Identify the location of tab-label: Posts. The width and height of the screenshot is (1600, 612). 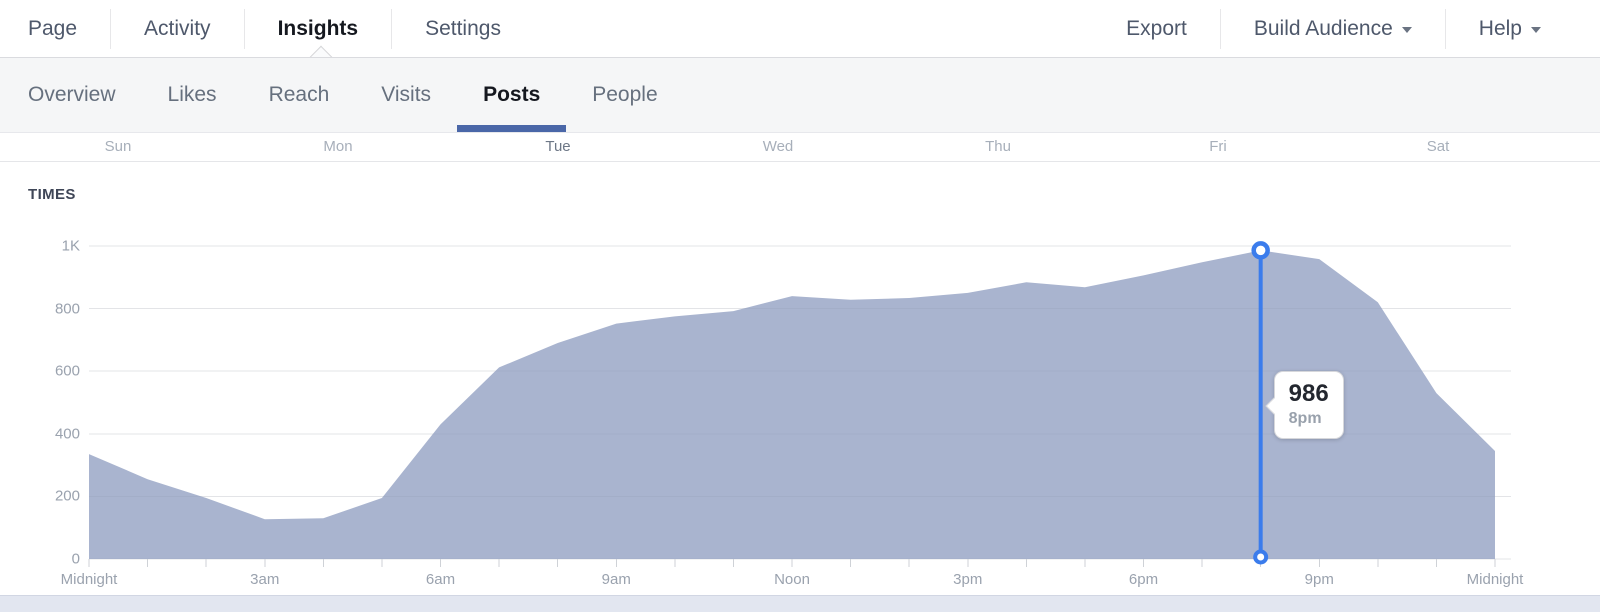
(512, 94).